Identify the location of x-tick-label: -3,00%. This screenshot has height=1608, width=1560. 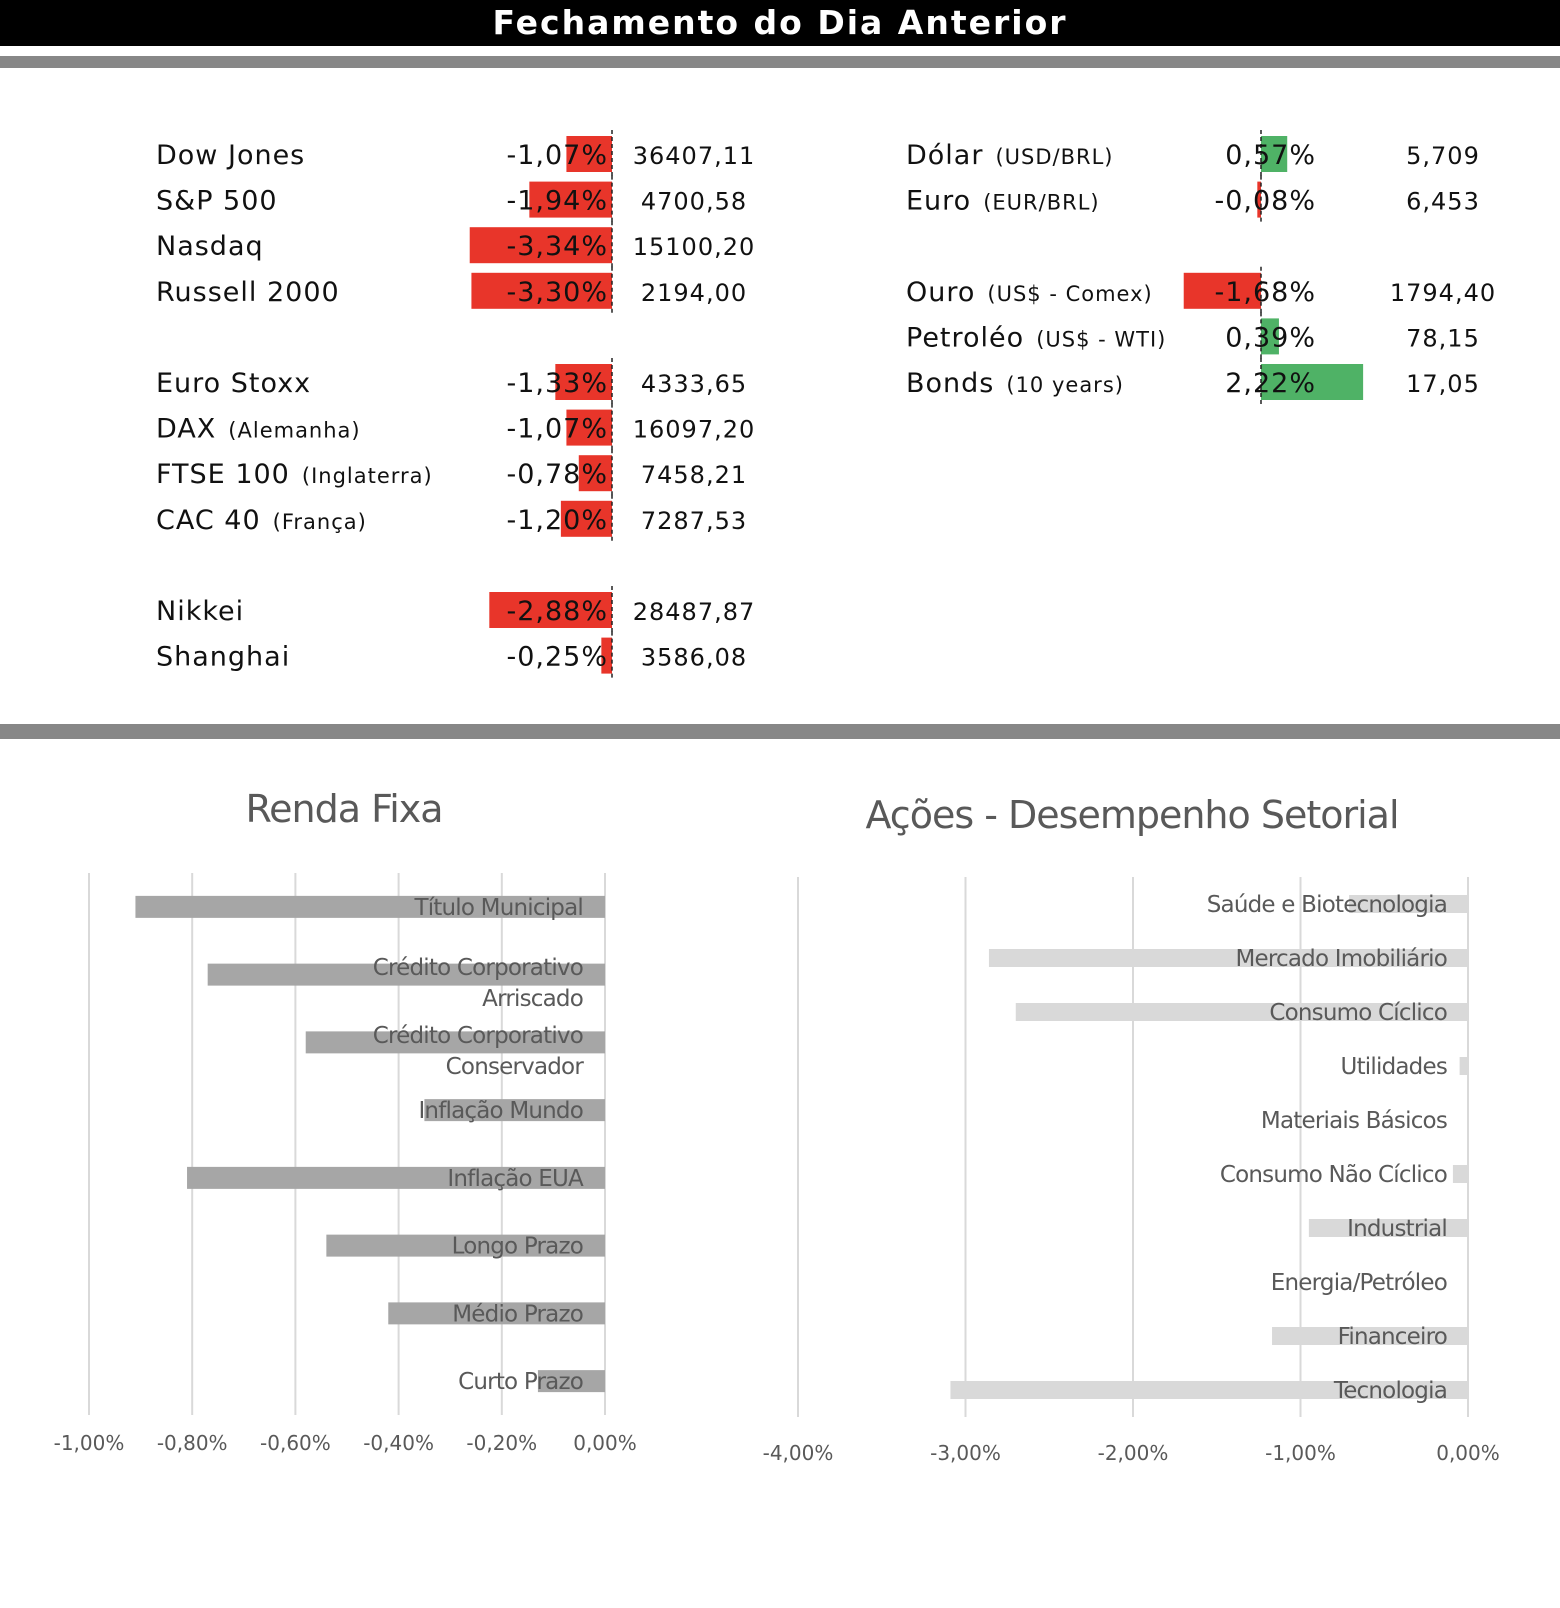
(965, 1453).